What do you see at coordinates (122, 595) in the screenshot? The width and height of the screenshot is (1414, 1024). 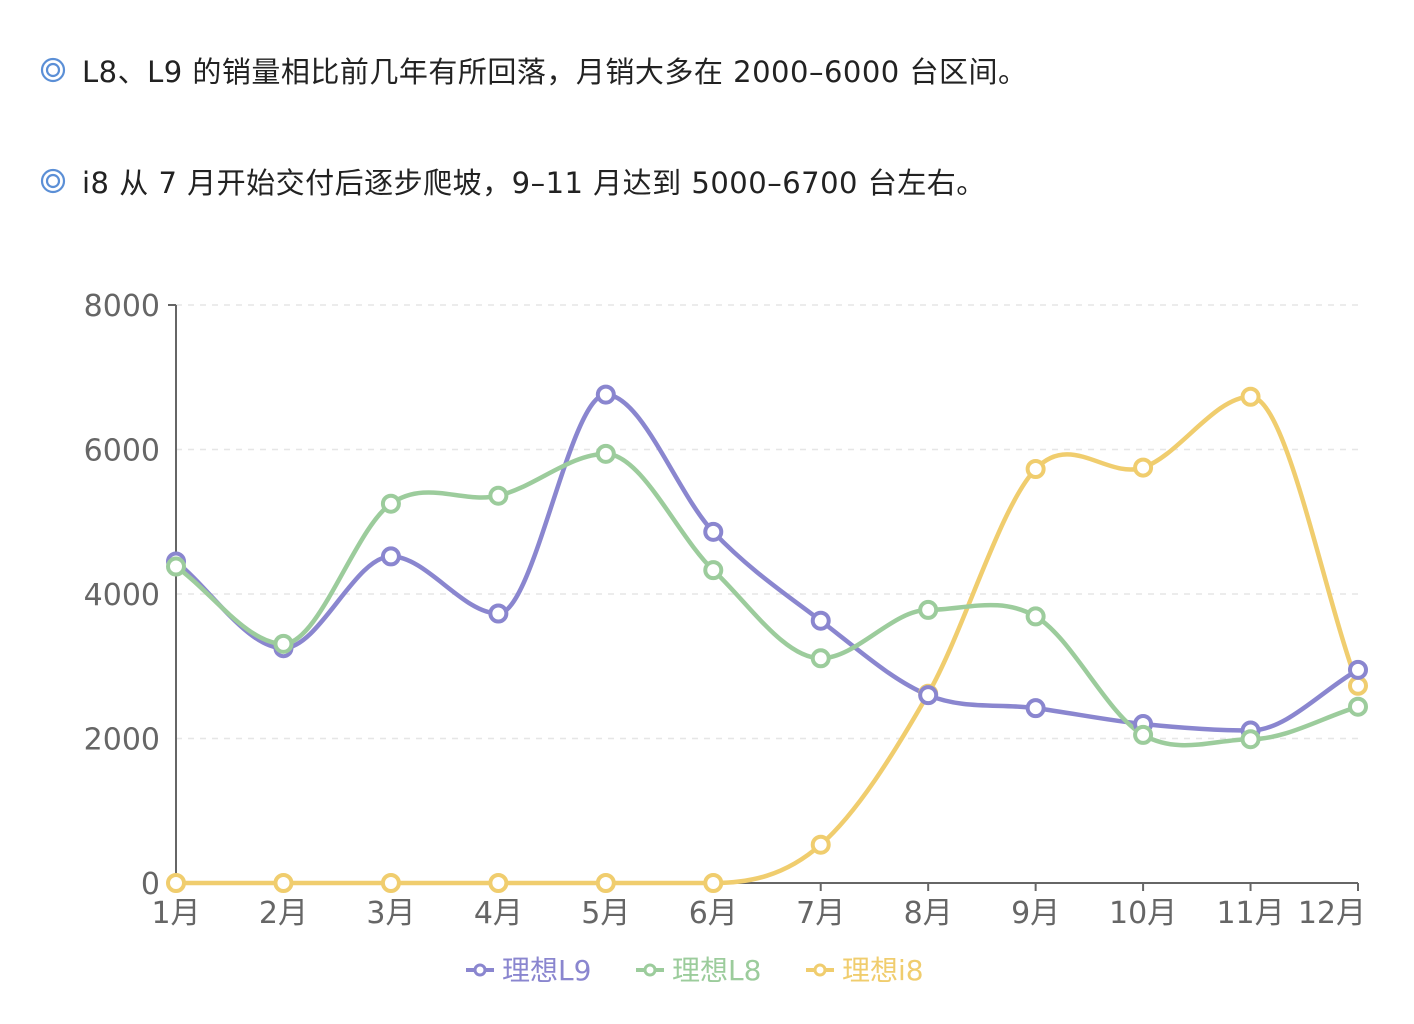 I see `y-tick-label: 4000` at bounding box center [122, 595].